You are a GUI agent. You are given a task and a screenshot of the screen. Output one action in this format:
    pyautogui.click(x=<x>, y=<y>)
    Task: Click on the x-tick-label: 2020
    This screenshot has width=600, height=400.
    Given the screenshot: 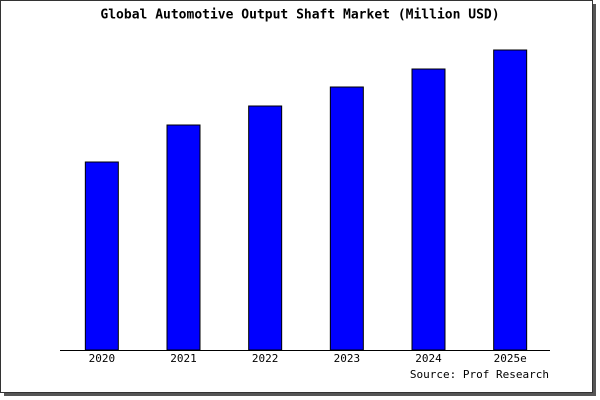 What is the action you would take?
    pyautogui.click(x=102, y=358)
    